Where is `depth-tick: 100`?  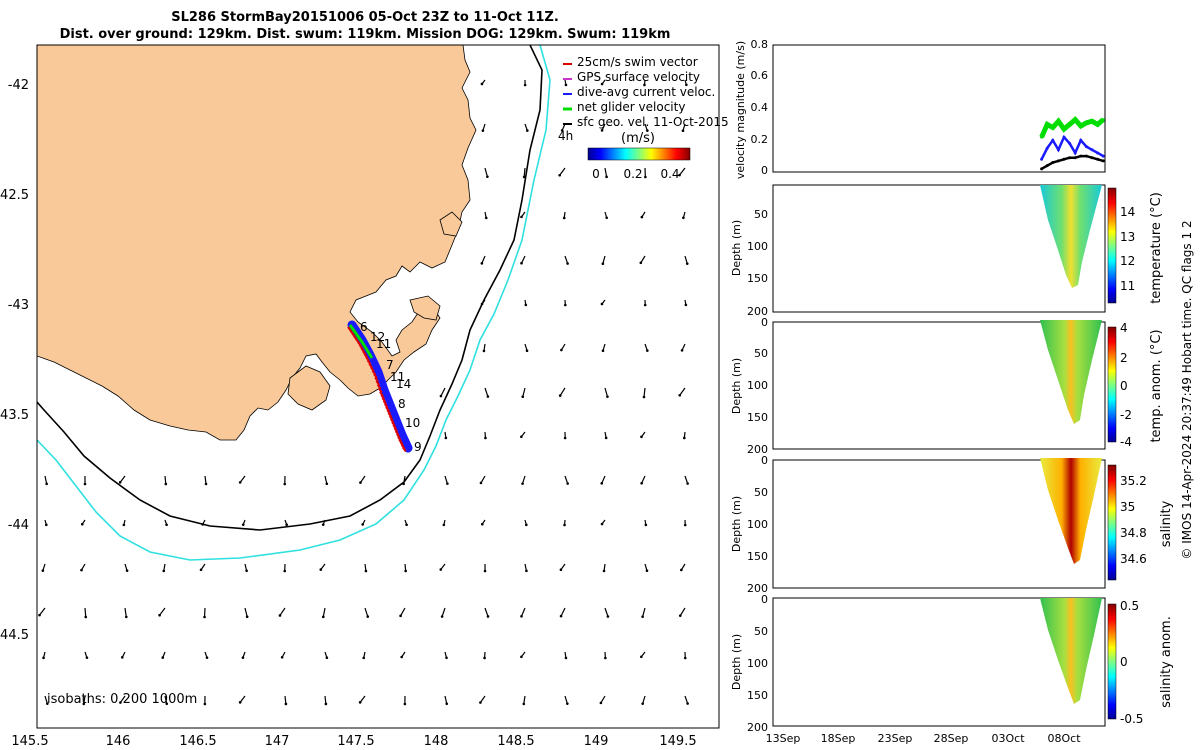
depth-tick: 100 is located at coordinates (757, 385).